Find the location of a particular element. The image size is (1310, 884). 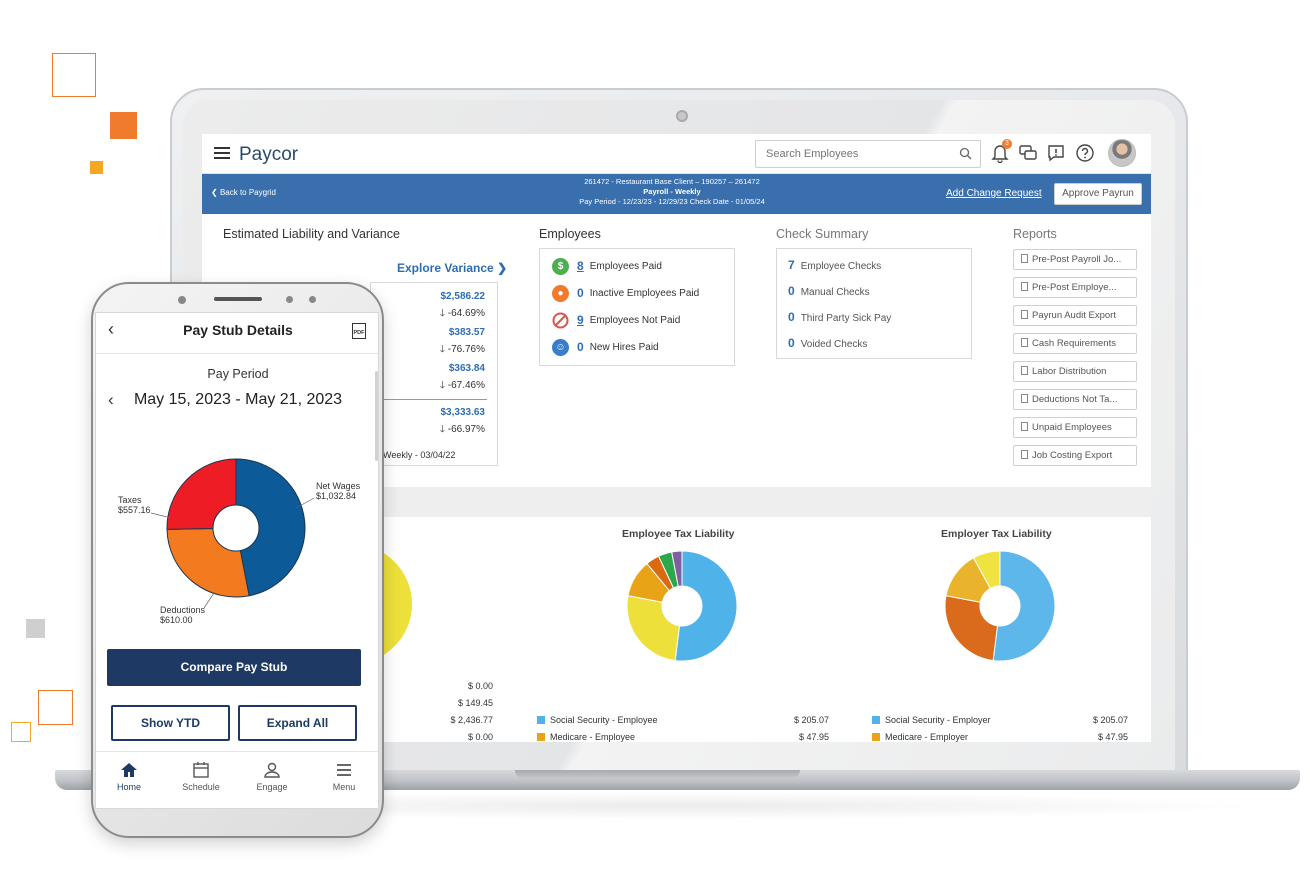

back-to-paygrid-link: ❮ Back to Paygrid is located at coordinates (243, 192).